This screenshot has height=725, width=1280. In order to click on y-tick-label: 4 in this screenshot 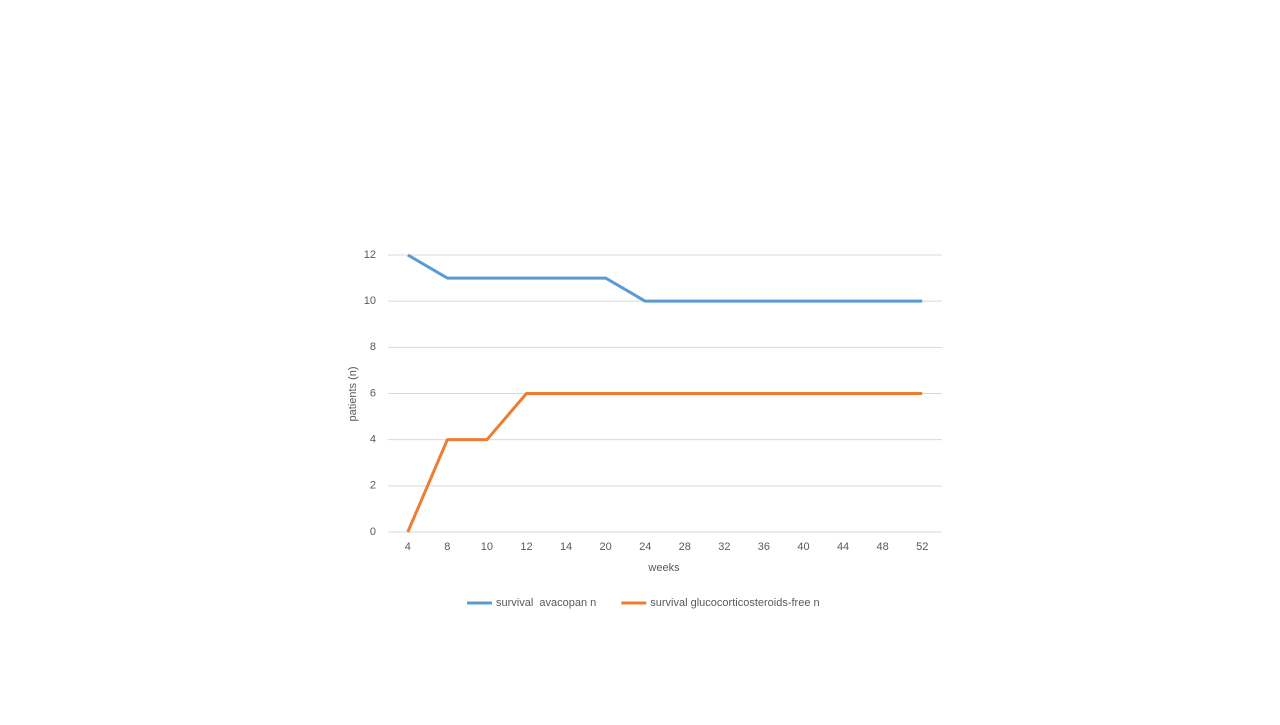, I will do `click(373, 440)`.